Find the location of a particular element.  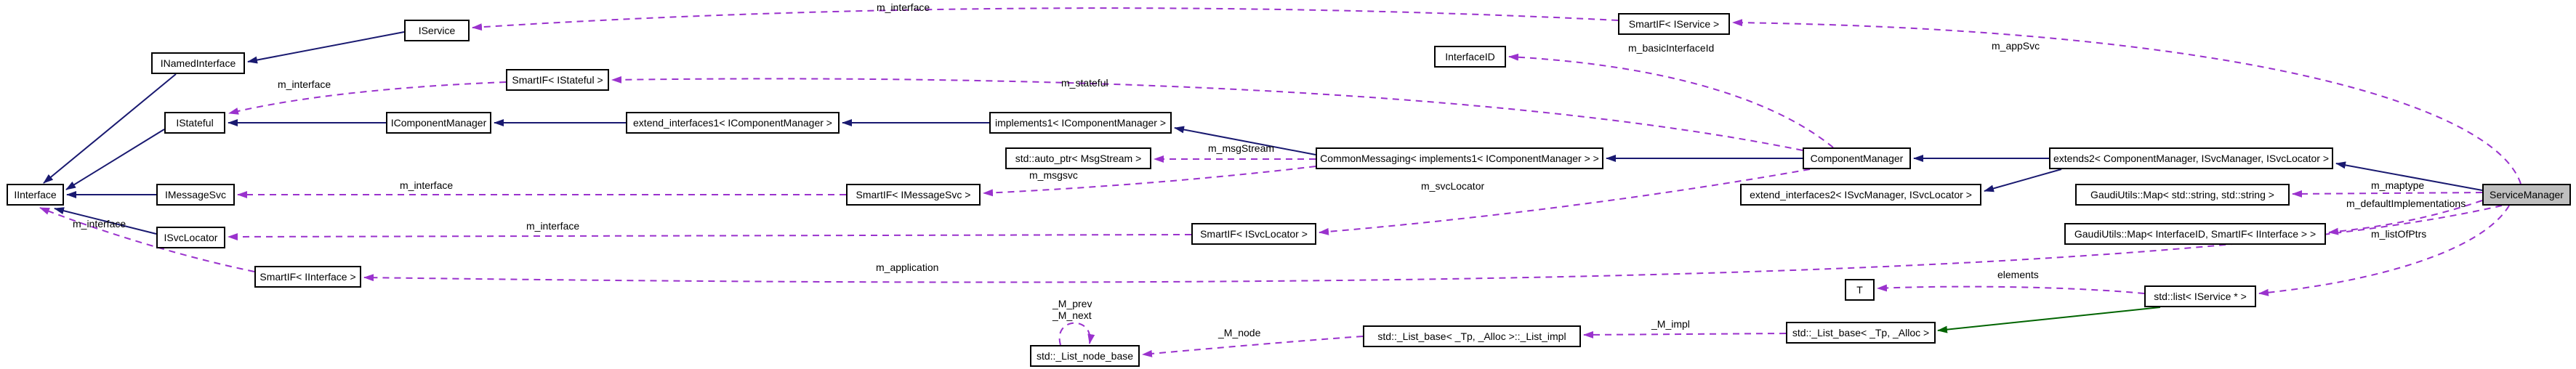

edge-label-m-prev: _M_prev is located at coordinates (1072, 303).